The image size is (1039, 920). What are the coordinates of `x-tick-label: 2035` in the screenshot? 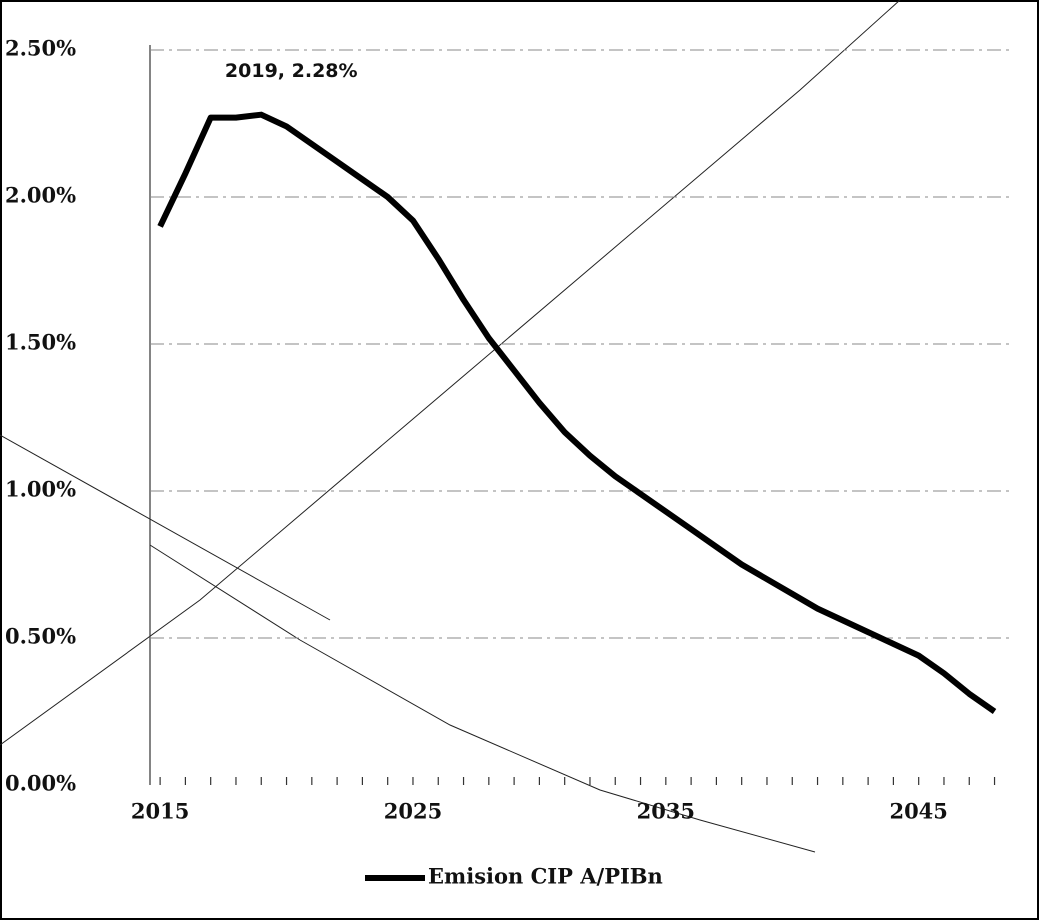 It's located at (666, 811).